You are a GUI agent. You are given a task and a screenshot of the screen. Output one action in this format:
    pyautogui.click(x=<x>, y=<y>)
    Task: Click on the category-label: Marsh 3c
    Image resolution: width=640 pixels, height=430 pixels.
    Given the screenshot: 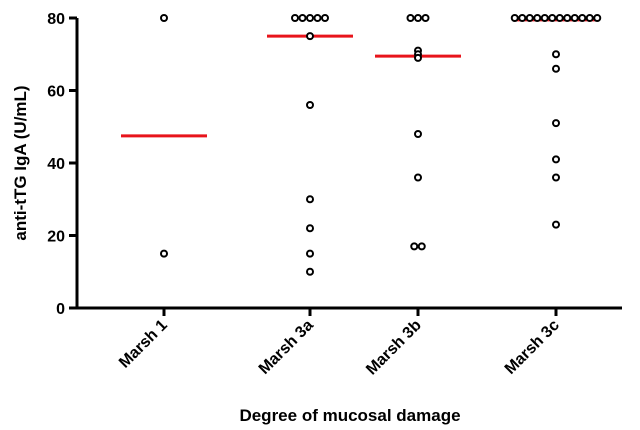 What is the action you would take?
    pyautogui.click(x=532, y=347)
    